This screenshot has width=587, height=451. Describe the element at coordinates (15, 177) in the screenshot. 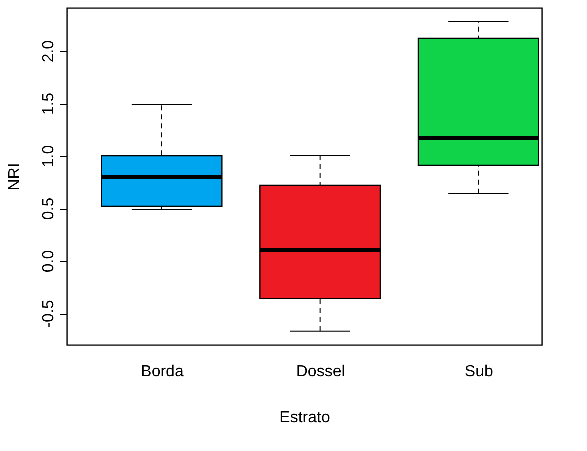

I see `y-axis-title: NRI` at that location.